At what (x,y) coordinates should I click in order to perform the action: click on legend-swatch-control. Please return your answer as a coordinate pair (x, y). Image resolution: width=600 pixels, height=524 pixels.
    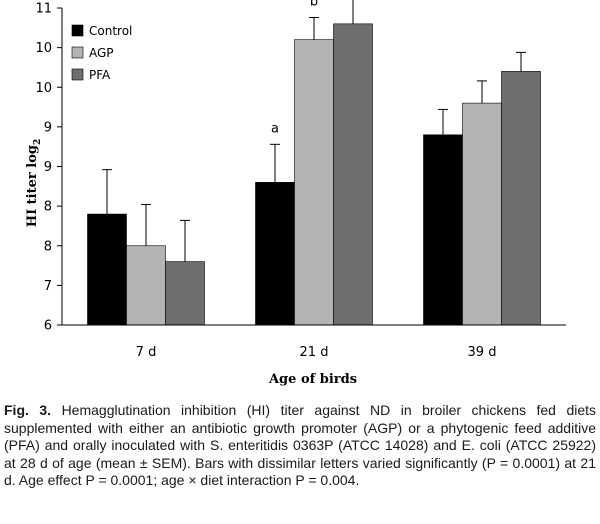
    Looking at the image, I should click on (77, 30).